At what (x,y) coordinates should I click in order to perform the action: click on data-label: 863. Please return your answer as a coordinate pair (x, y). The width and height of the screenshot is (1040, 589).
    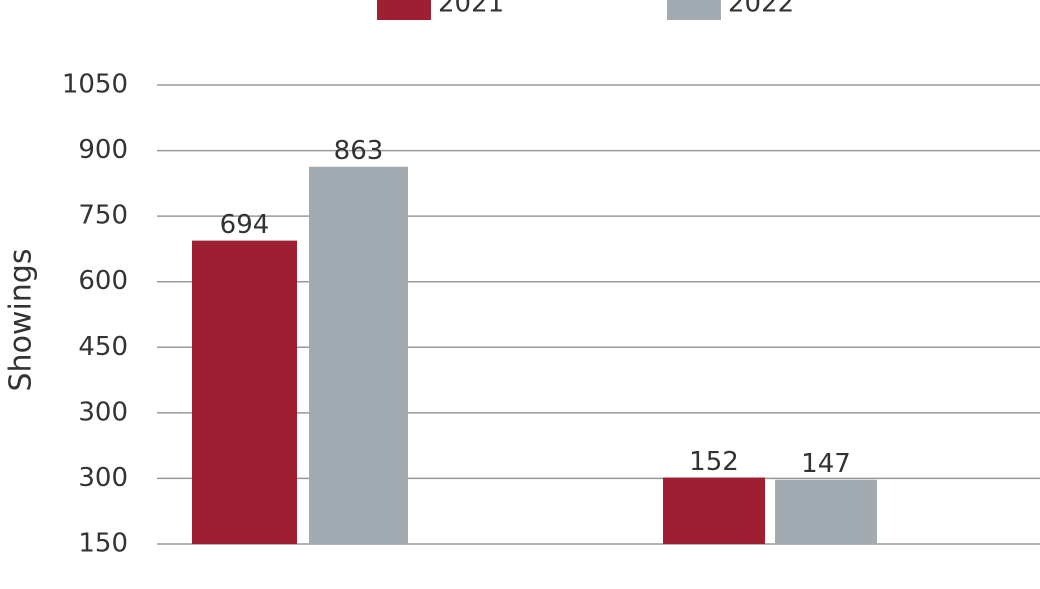
    Looking at the image, I should click on (359, 151).